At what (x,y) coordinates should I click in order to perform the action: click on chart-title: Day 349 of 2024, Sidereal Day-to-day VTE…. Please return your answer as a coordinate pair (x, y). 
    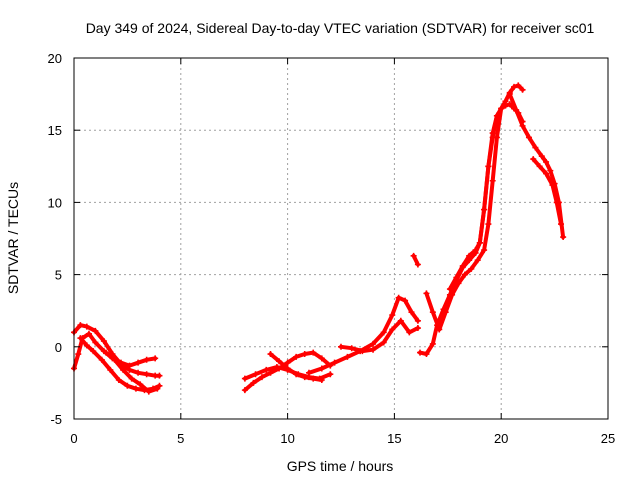
    Looking at the image, I should click on (340, 28).